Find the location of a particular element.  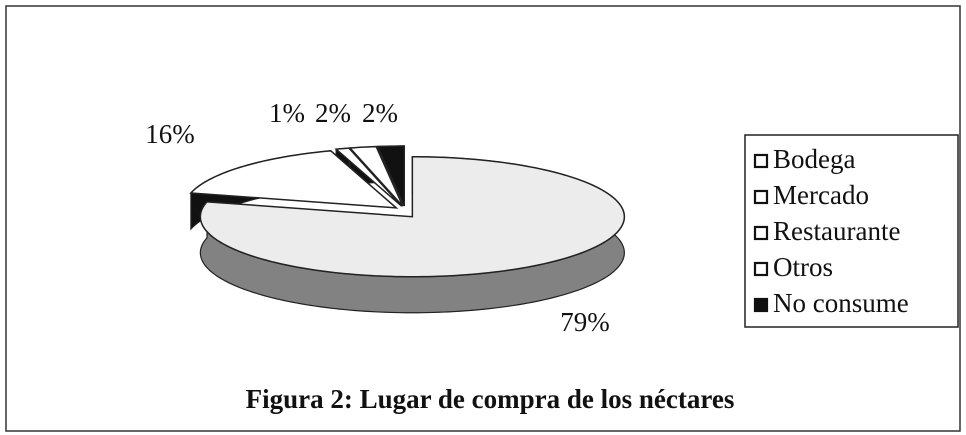

legend-label: Bodega is located at coordinates (814, 159).